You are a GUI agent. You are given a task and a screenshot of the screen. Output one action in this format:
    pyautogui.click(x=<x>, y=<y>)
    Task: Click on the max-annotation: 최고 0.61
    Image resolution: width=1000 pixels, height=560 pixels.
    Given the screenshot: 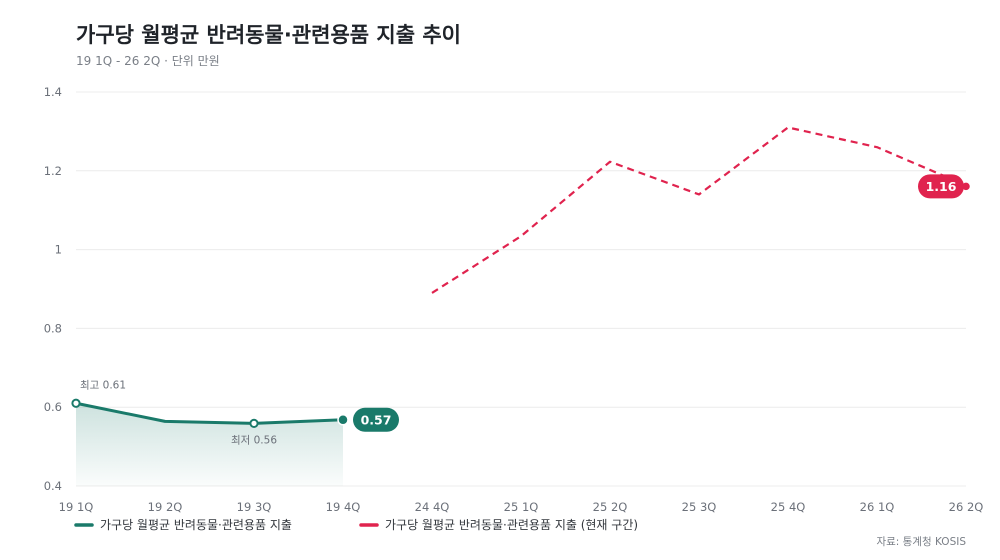 What is the action you would take?
    pyautogui.click(x=103, y=385)
    